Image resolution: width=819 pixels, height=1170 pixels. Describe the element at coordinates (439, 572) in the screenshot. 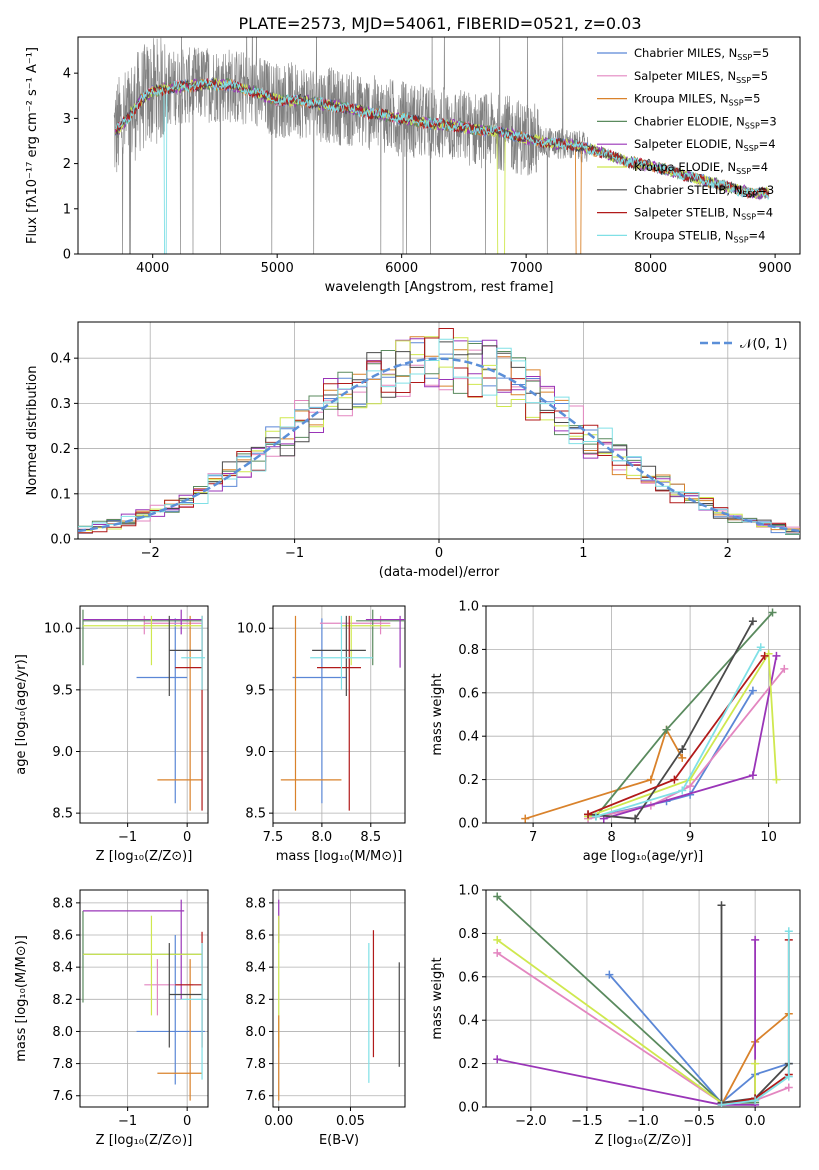

I see `x-axis-label: (data-model)/error` at that location.